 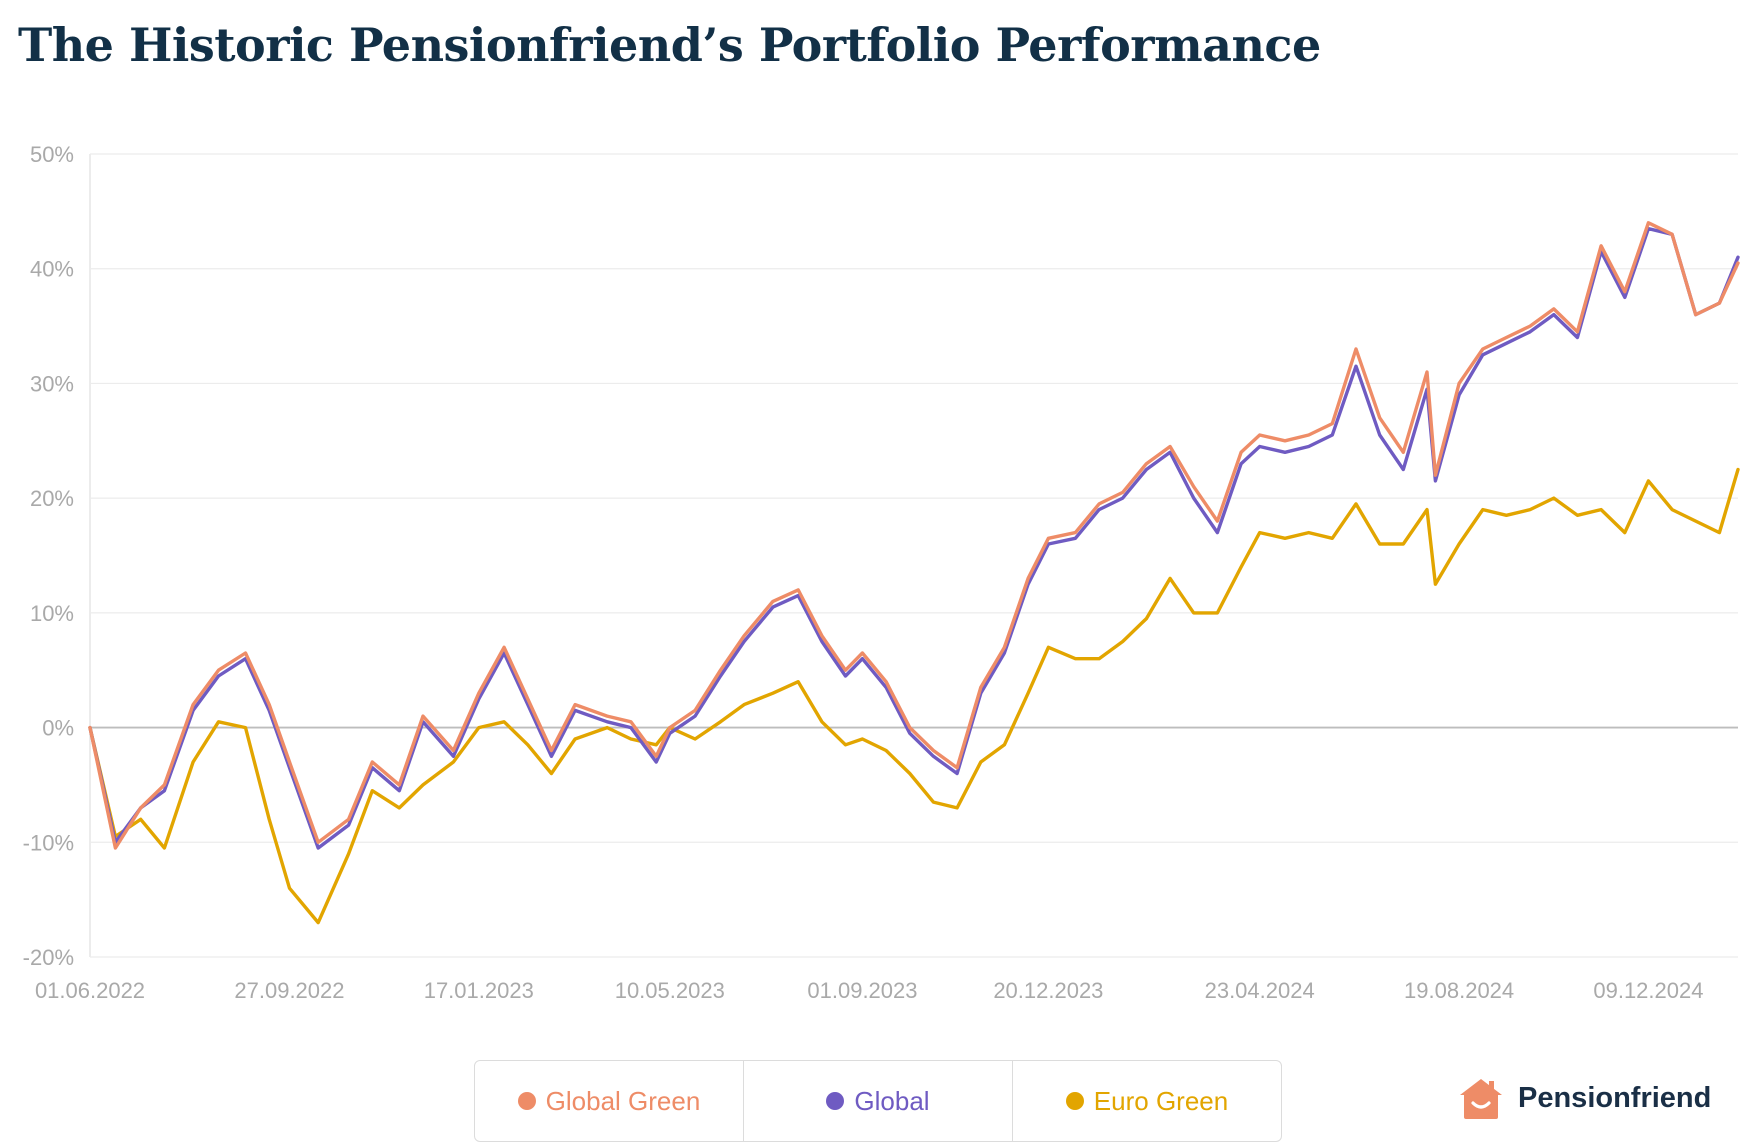 I want to click on x-tick-label: 20.12.2023, so click(x=1048, y=990).